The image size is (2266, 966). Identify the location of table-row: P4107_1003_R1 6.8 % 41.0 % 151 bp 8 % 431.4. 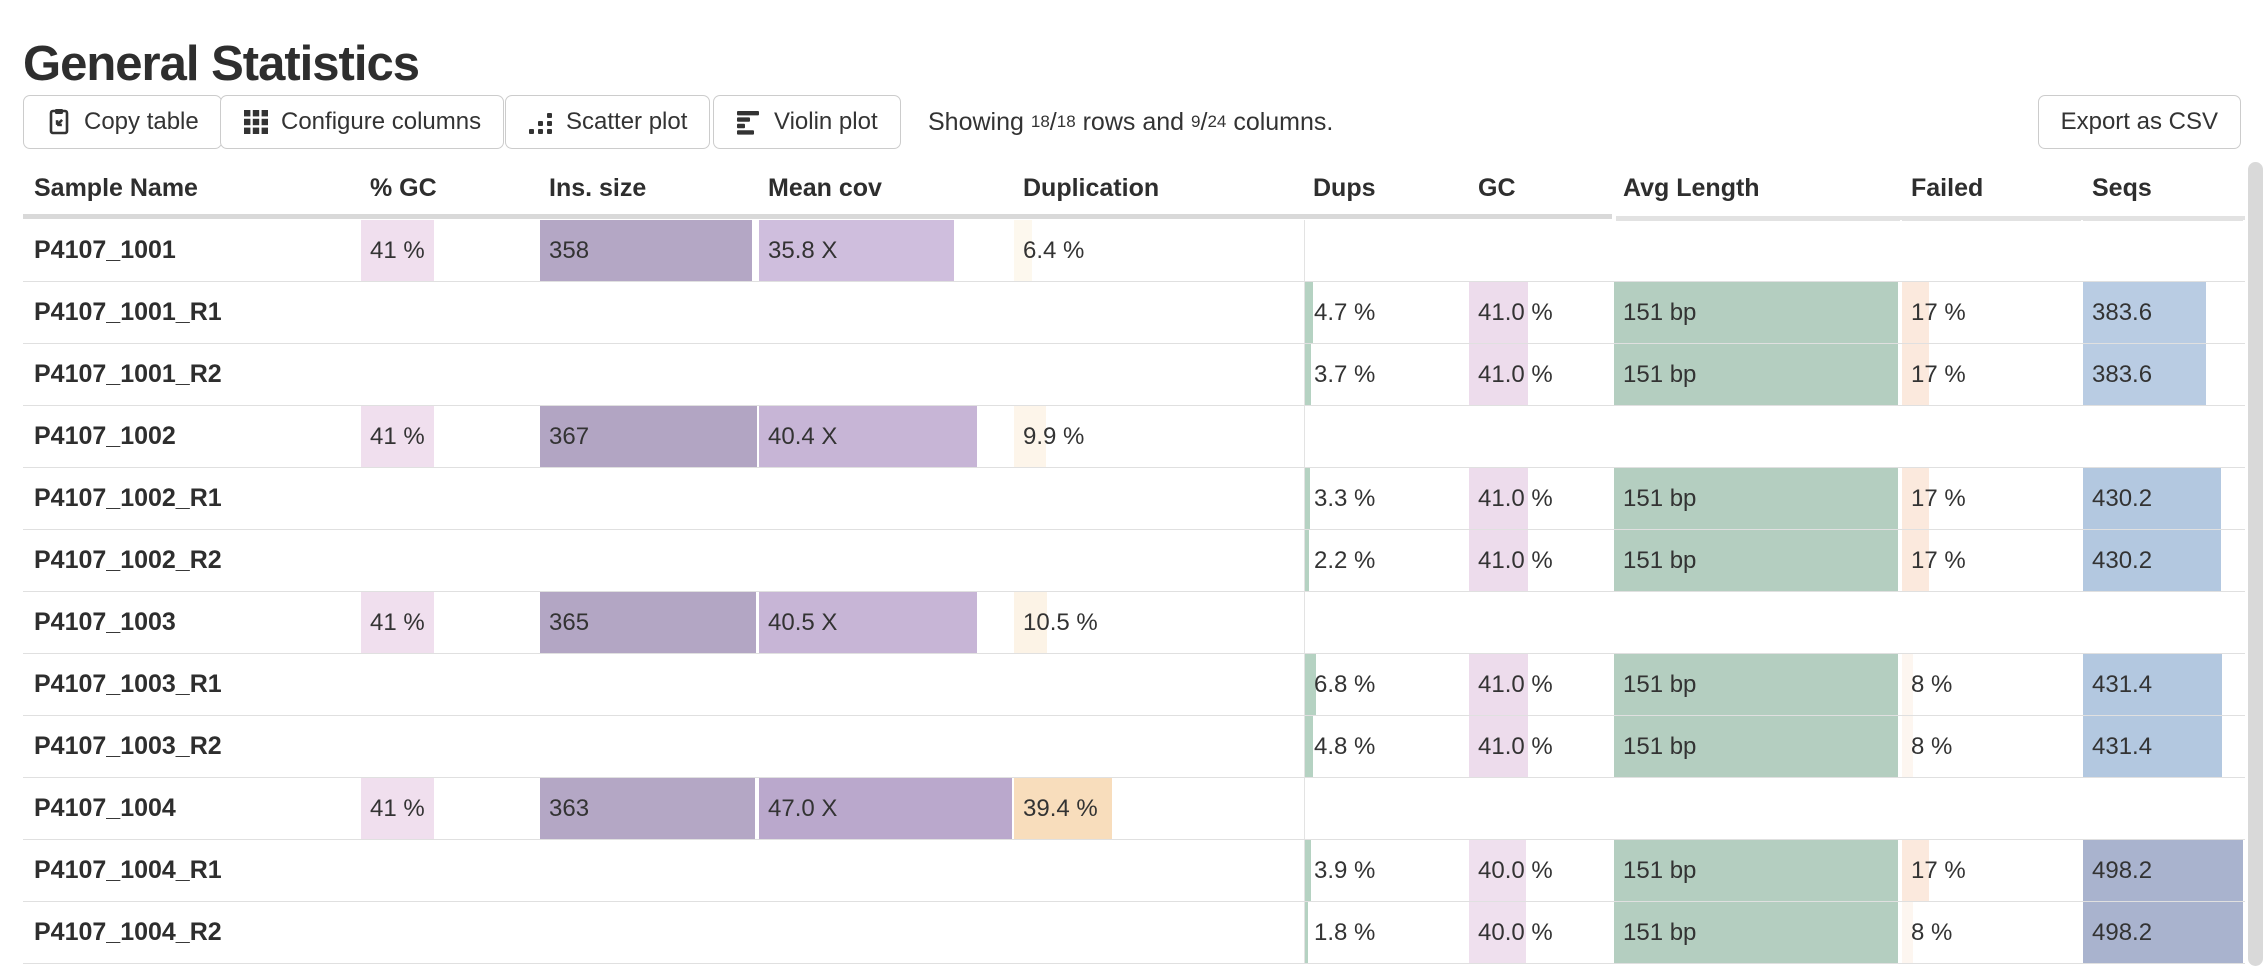
(1134, 685).